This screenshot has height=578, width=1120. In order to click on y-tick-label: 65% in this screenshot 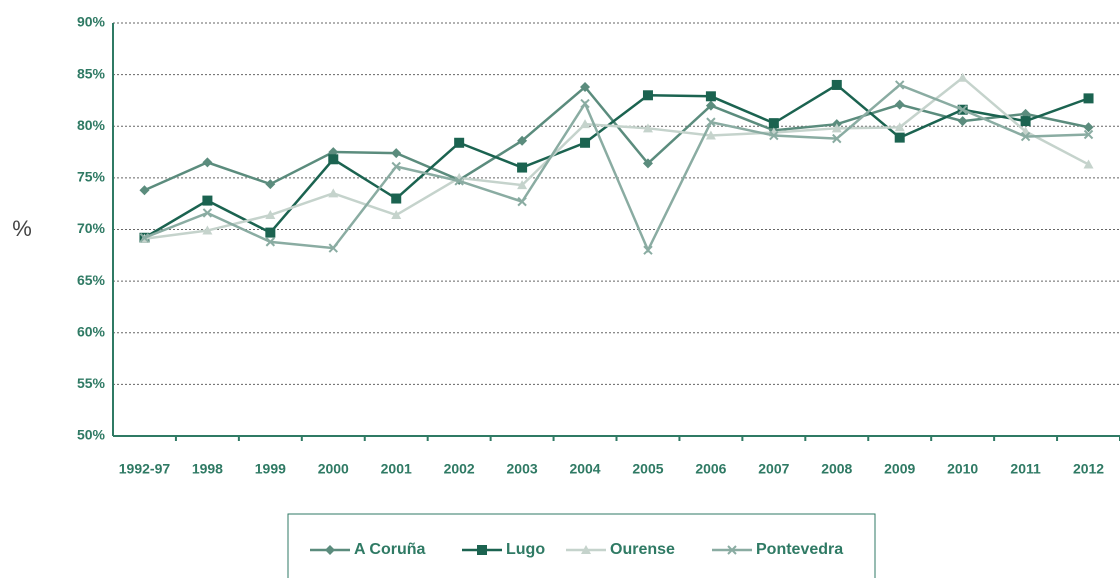, I will do `click(91, 280)`.